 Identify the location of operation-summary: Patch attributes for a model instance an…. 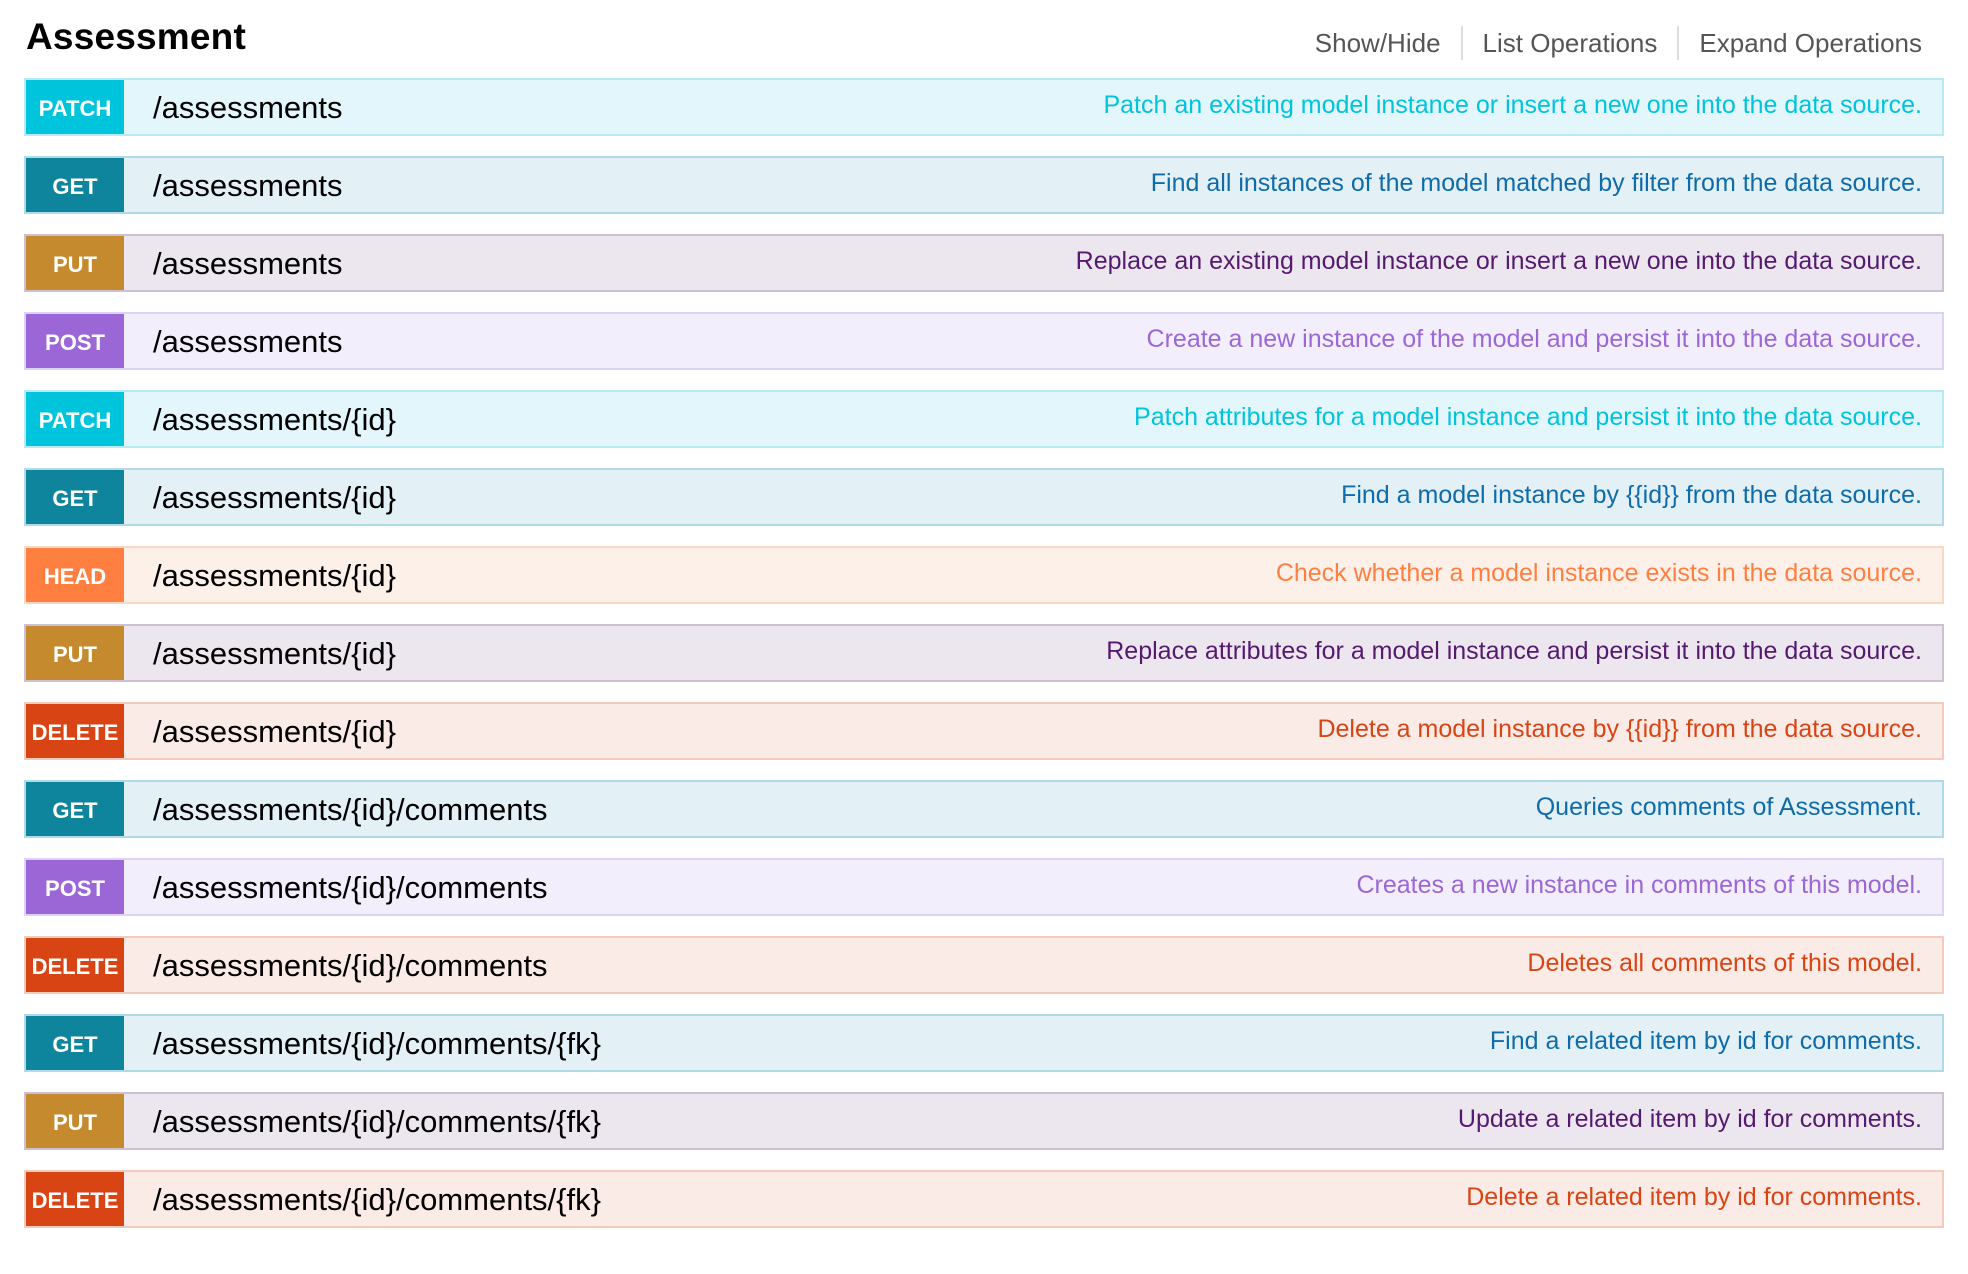
(1528, 417).